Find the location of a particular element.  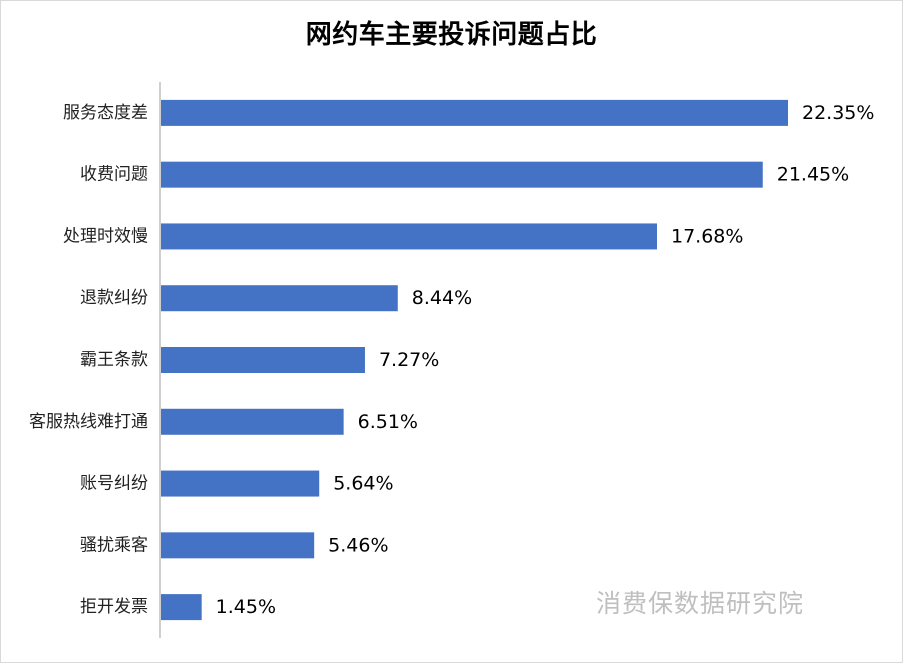

category-label: 客服热线难打通 is located at coordinates (88, 422).